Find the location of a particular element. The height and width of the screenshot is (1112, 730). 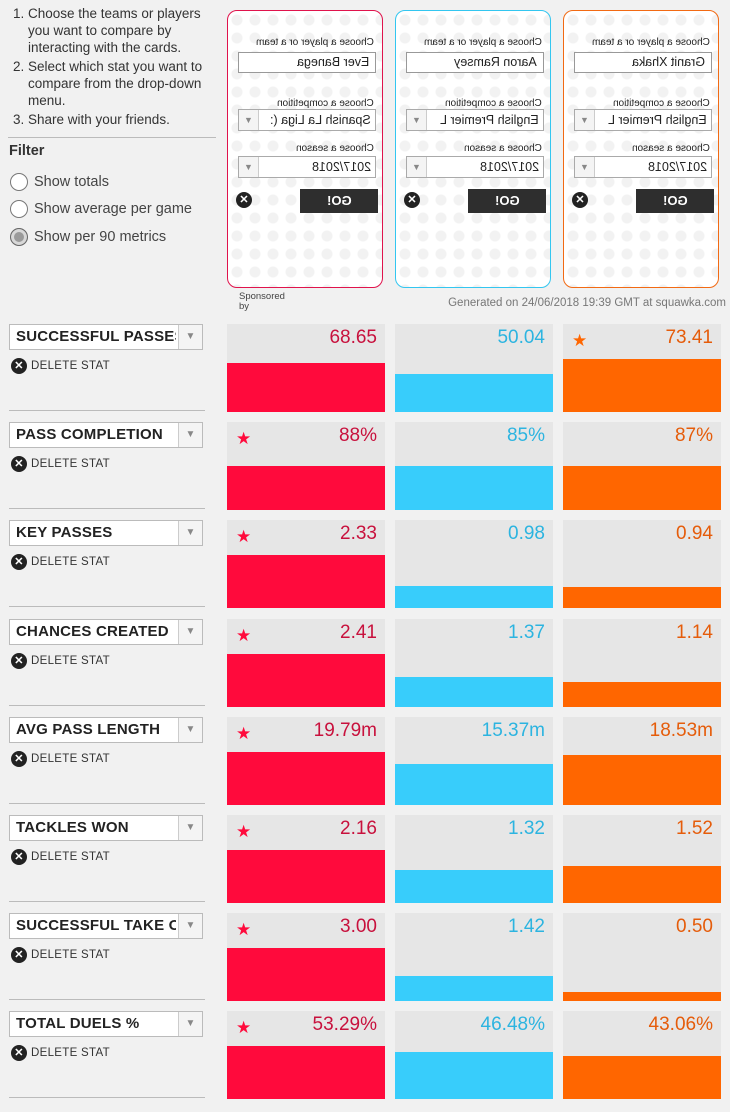

stat-select: CHANCES CREATED ▼ is located at coordinates (106, 631).